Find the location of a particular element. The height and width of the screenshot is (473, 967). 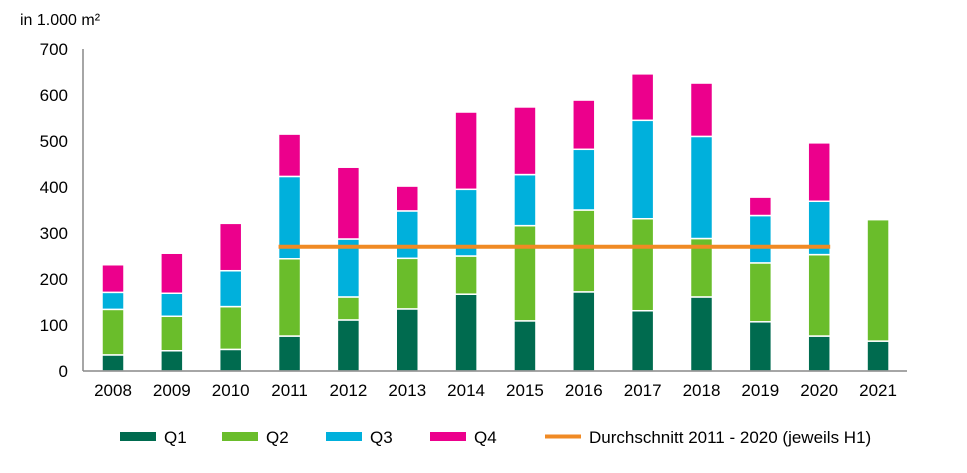

legend-label-q3: Q3 is located at coordinates (381, 437).